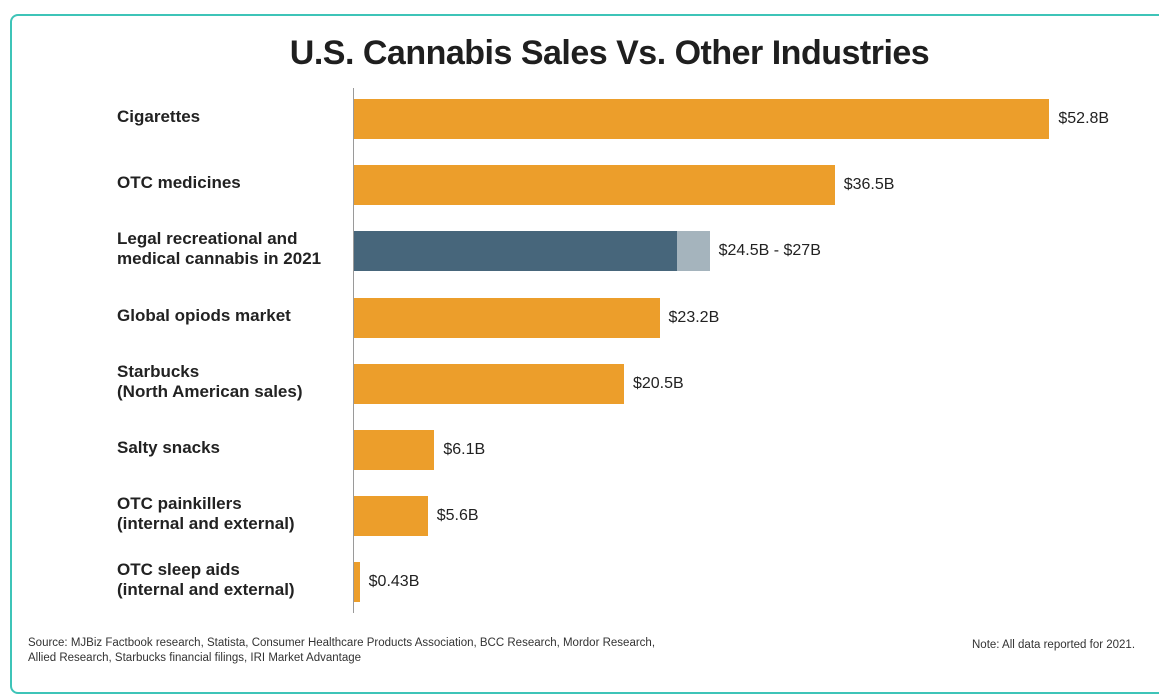 The height and width of the screenshot is (694, 1159). Describe the element at coordinates (206, 580) in the screenshot. I see `category-label: OTC sleep aids (internal and external)` at that location.